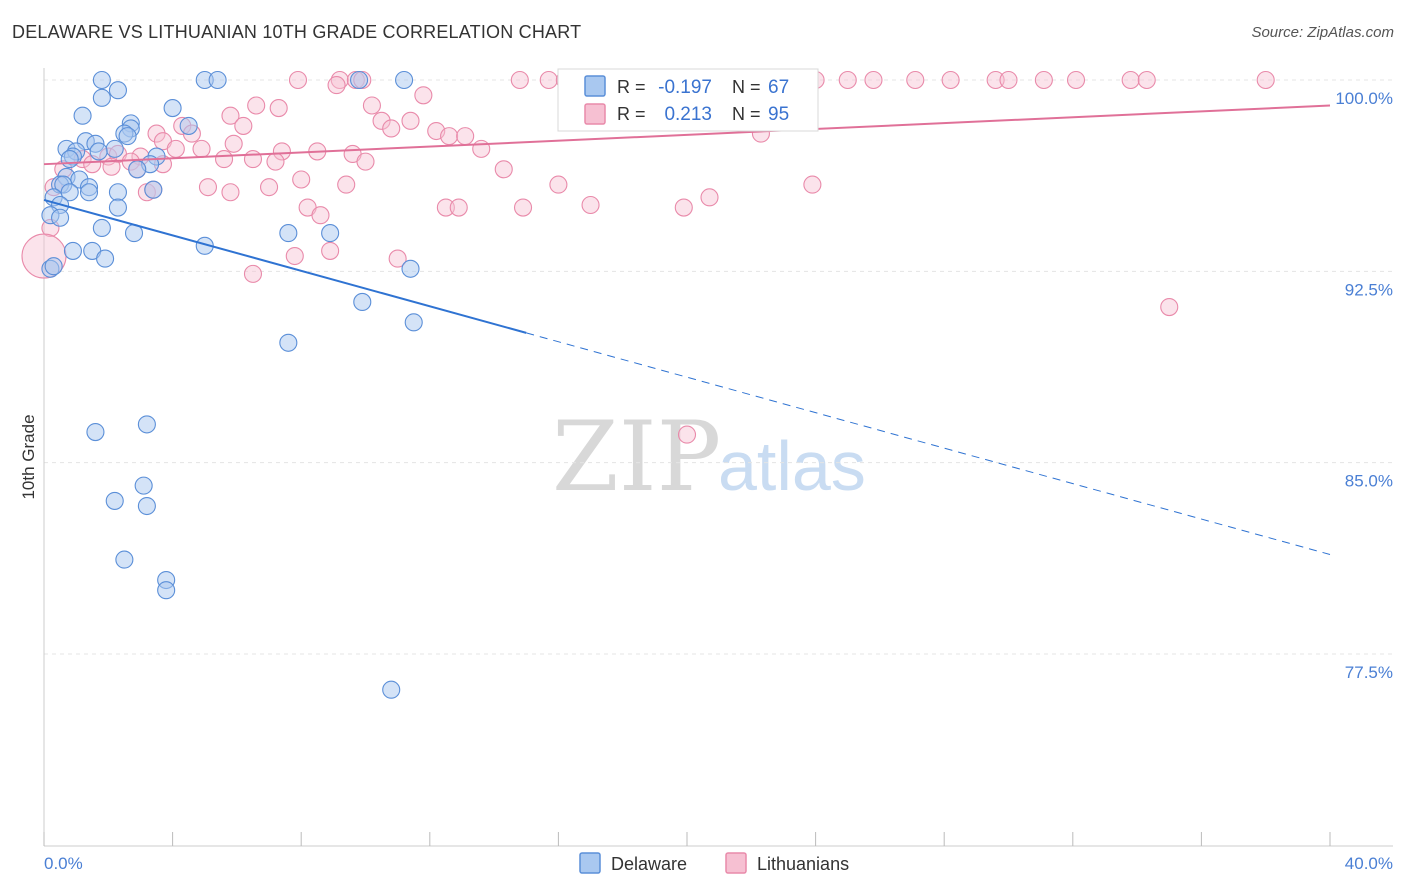  What do you see at coordinates (746, 87) in the screenshot?
I see `delaware-n-label: N =` at bounding box center [746, 87].